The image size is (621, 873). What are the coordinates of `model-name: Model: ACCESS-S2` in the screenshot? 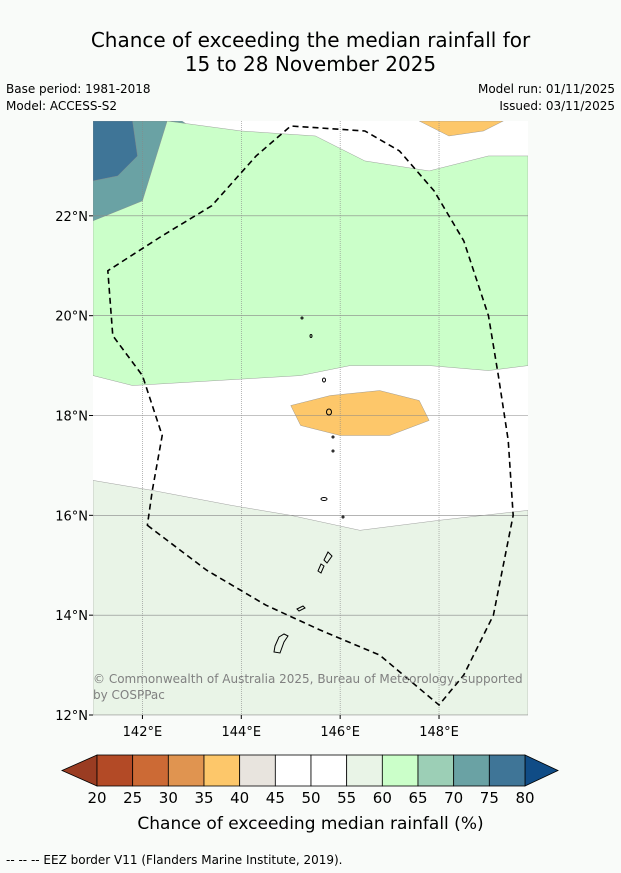 It's located at (62, 106).